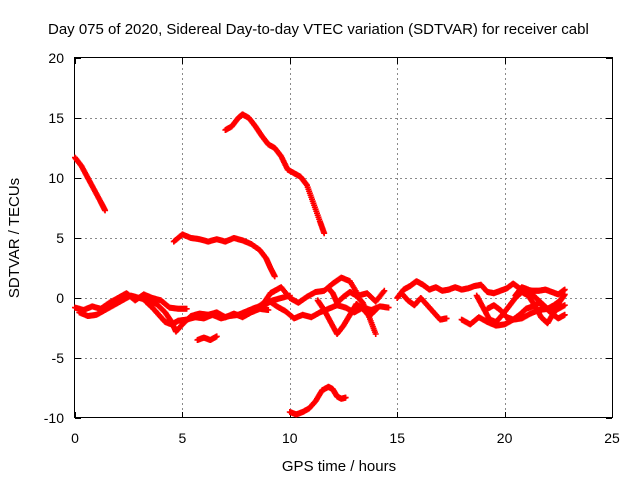 This screenshot has height=480, width=640. Describe the element at coordinates (56, 118) in the screenshot. I see `y-tick-label: 15` at that location.